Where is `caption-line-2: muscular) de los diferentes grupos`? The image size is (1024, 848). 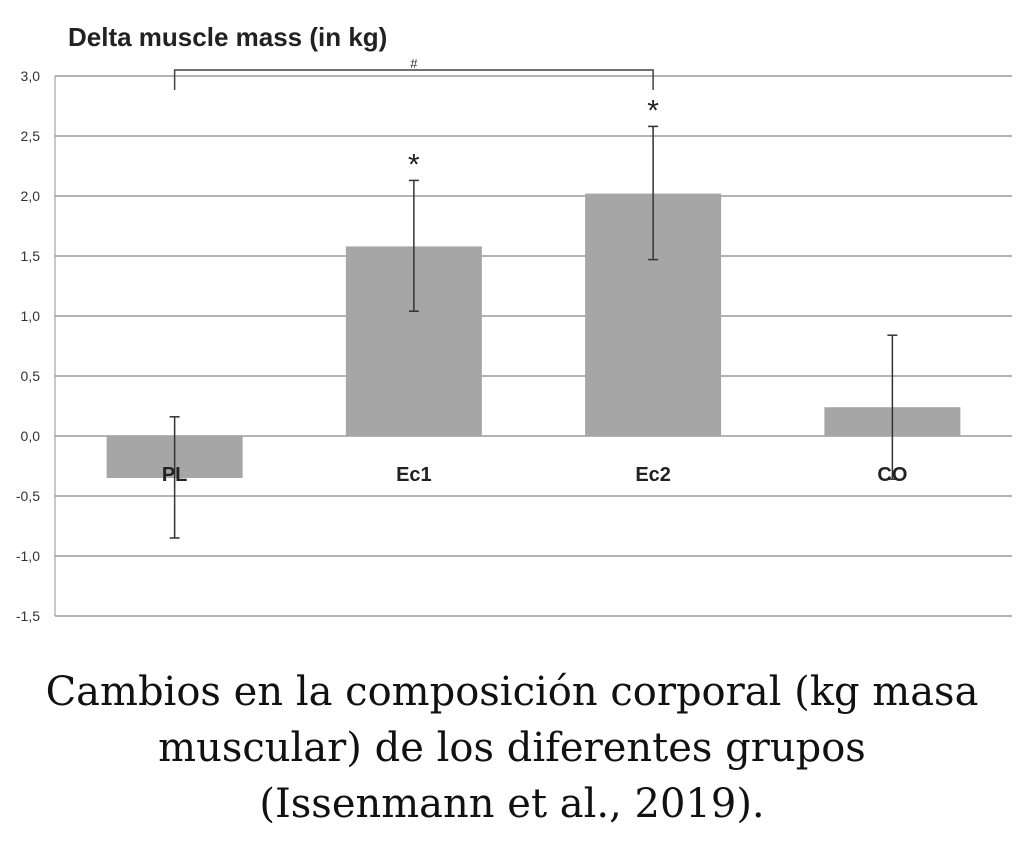 caption-line-2: muscular) de los diferentes grupos is located at coordinates (512, 748).